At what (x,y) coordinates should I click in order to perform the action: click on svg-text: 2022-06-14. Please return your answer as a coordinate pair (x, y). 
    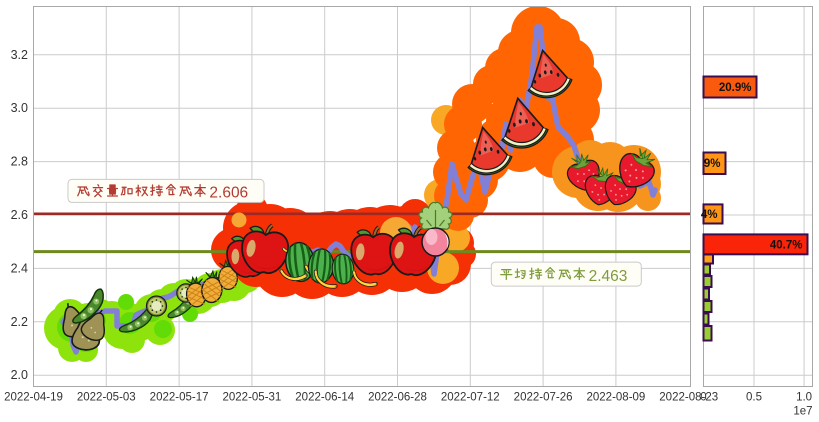
    Looking at the image, I should click on (324, 398).